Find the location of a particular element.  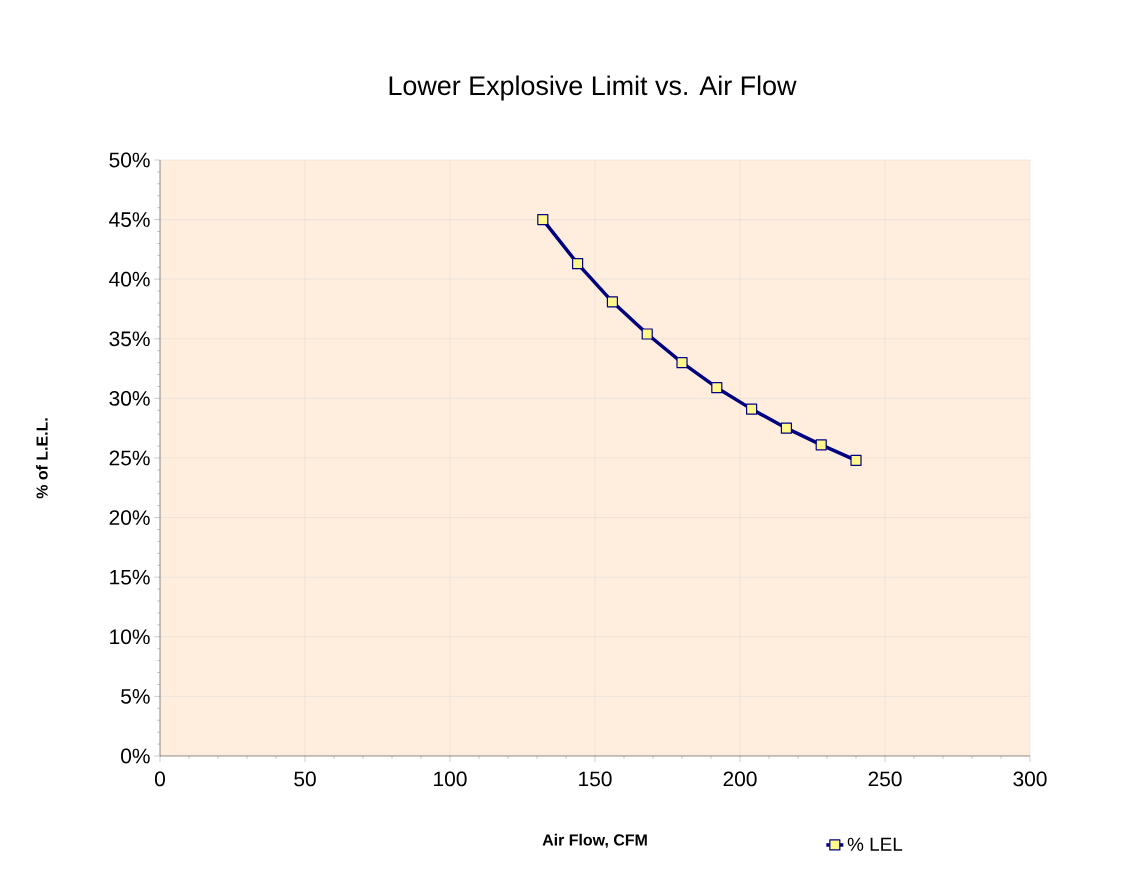

y-tick-label: 45% is located at coordinates (129, 219).